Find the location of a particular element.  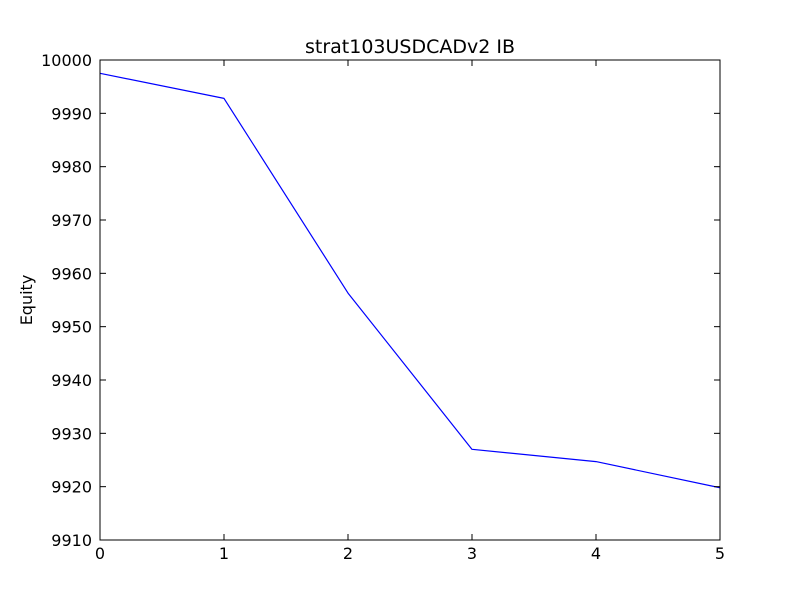

x-tick-label: 3 is located at coordinates (472, 553).